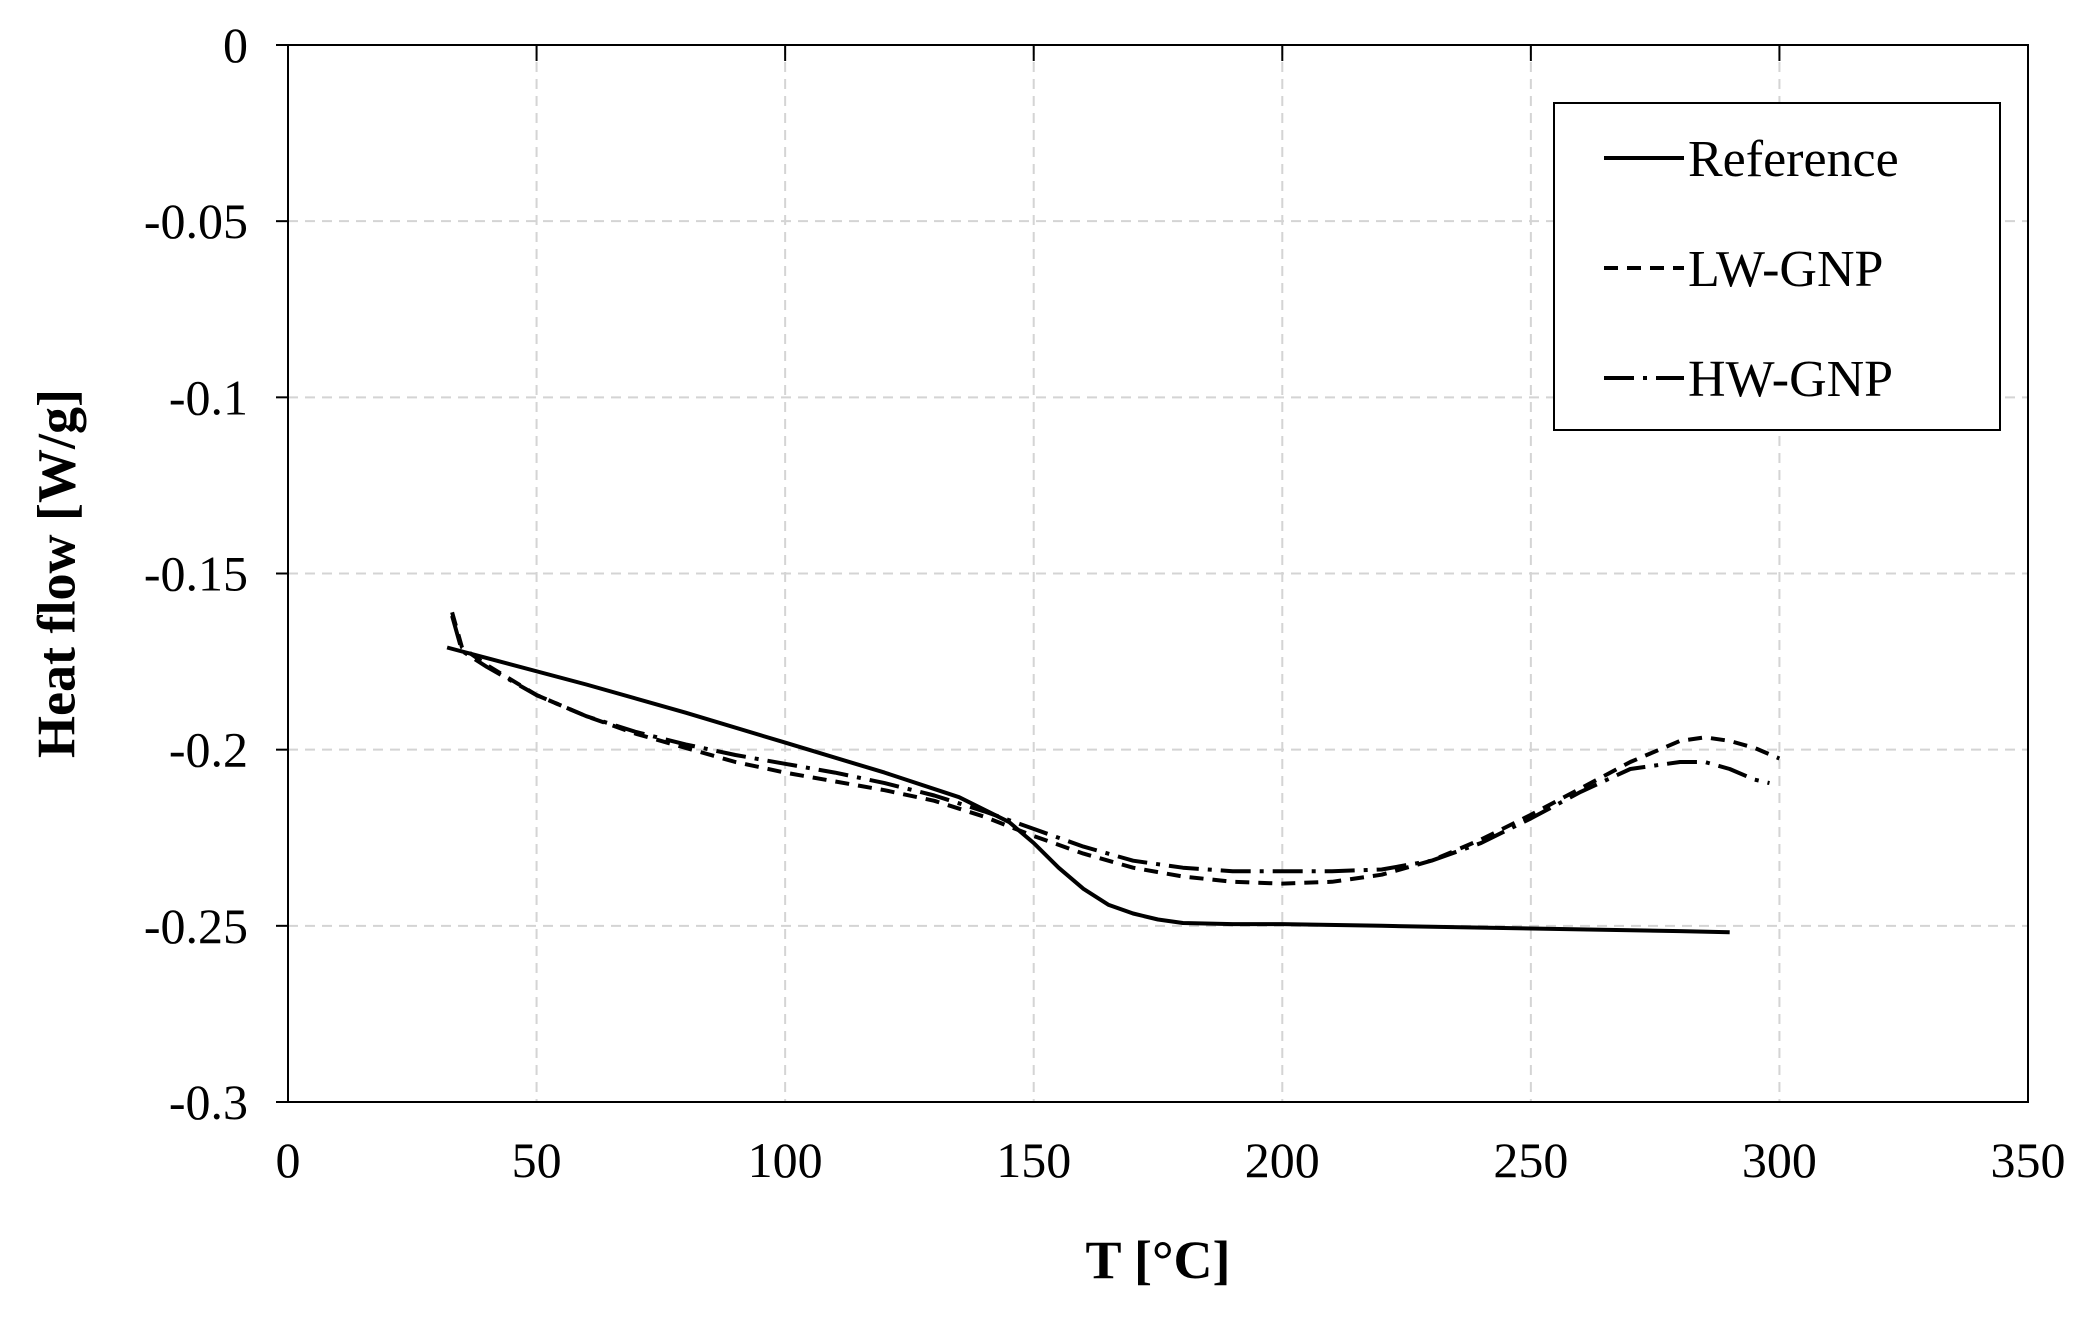 The height and width of the screenshot is (1318, 2094). I want to click on x-tick-label: 200, so click(1282, 1160).